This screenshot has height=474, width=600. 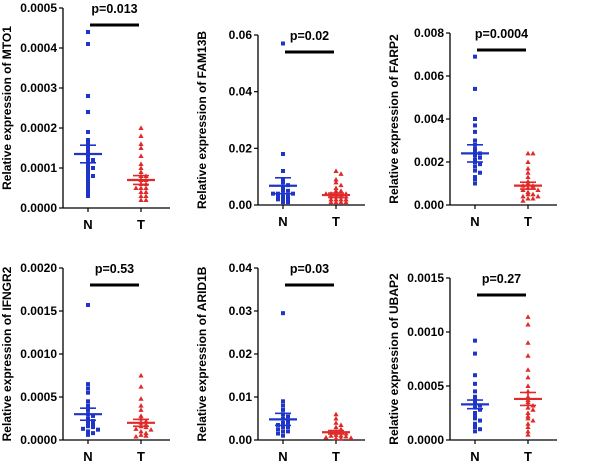 What do you see at coordinates (501, 279) in the screenshot?
I see `p-value-label: p=0.27` at bounding box center [501, 279].